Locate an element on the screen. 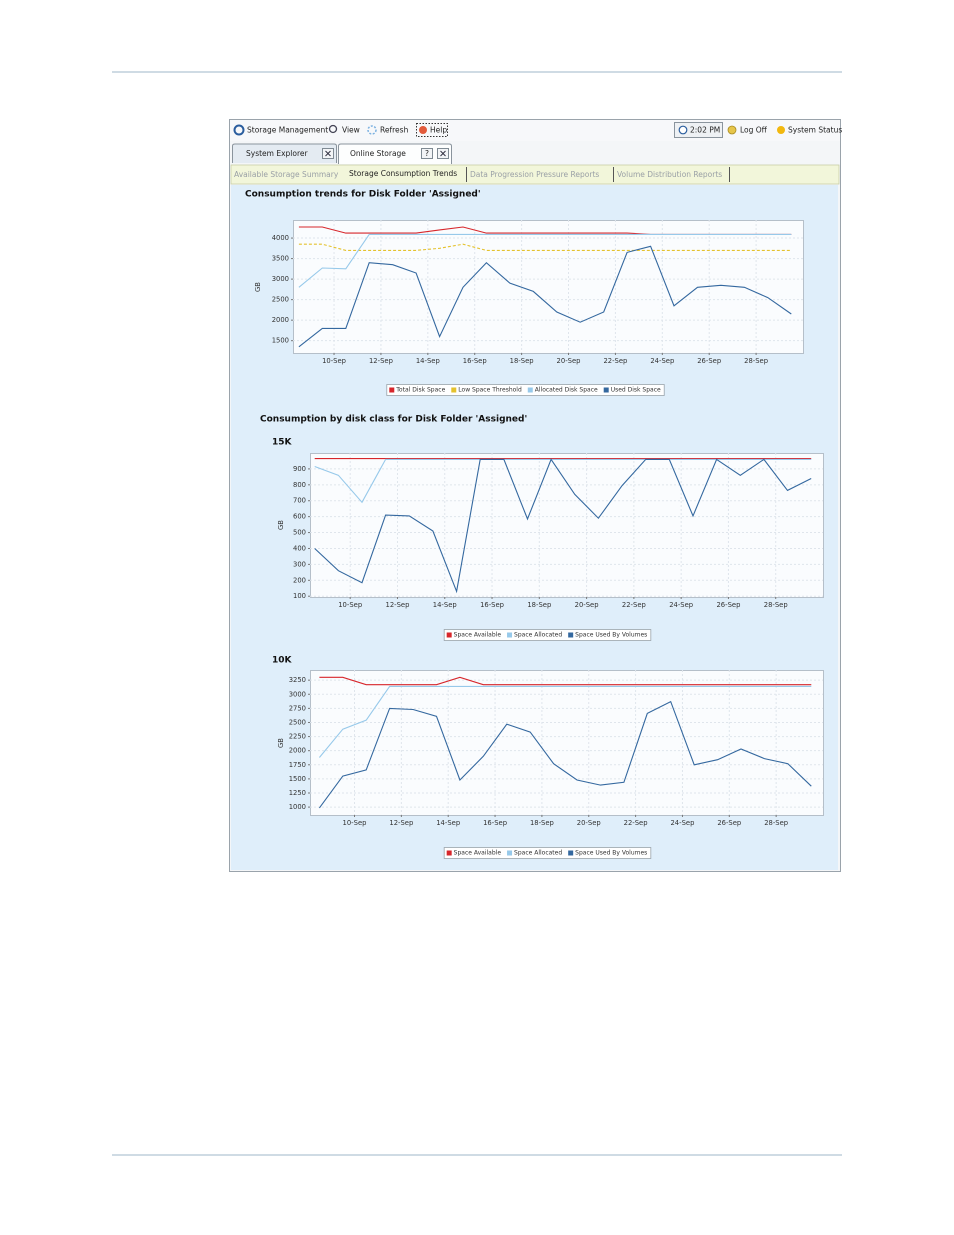 This screenshot has height=1235, width=954. y-tick-label: 3250 is located at coordinates (297, 680).